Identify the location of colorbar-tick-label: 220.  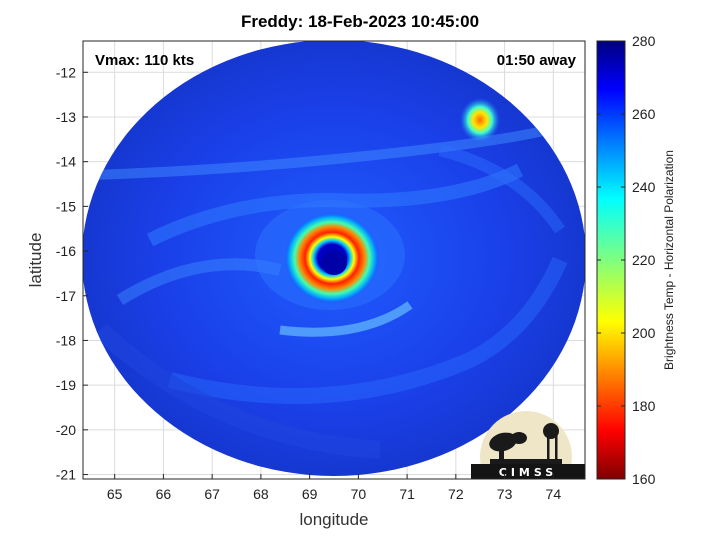
(644, 260).